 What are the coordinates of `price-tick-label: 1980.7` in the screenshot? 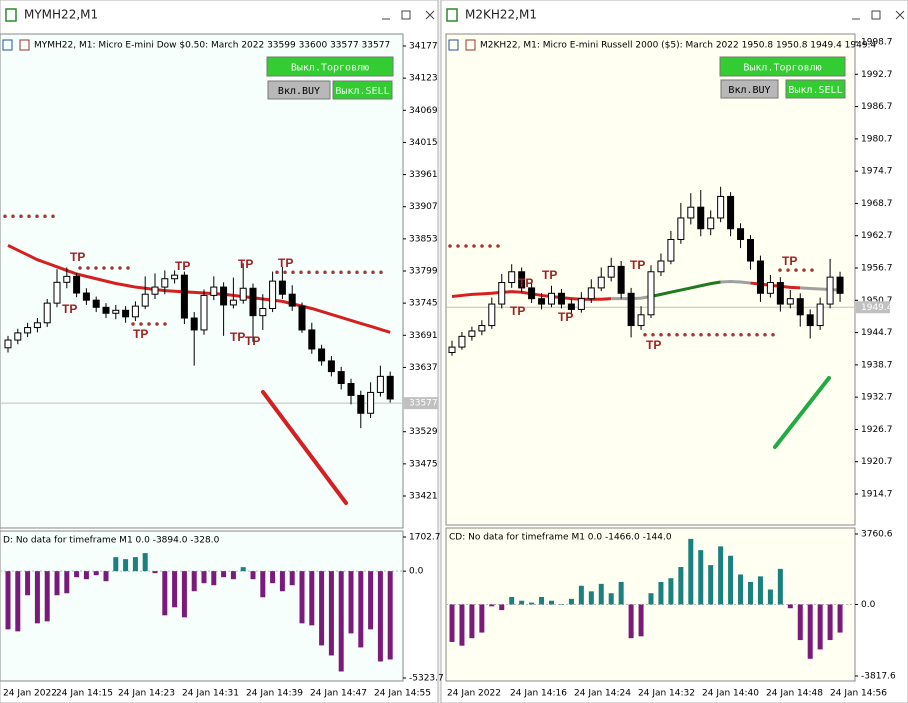 It's located at (877, 139).